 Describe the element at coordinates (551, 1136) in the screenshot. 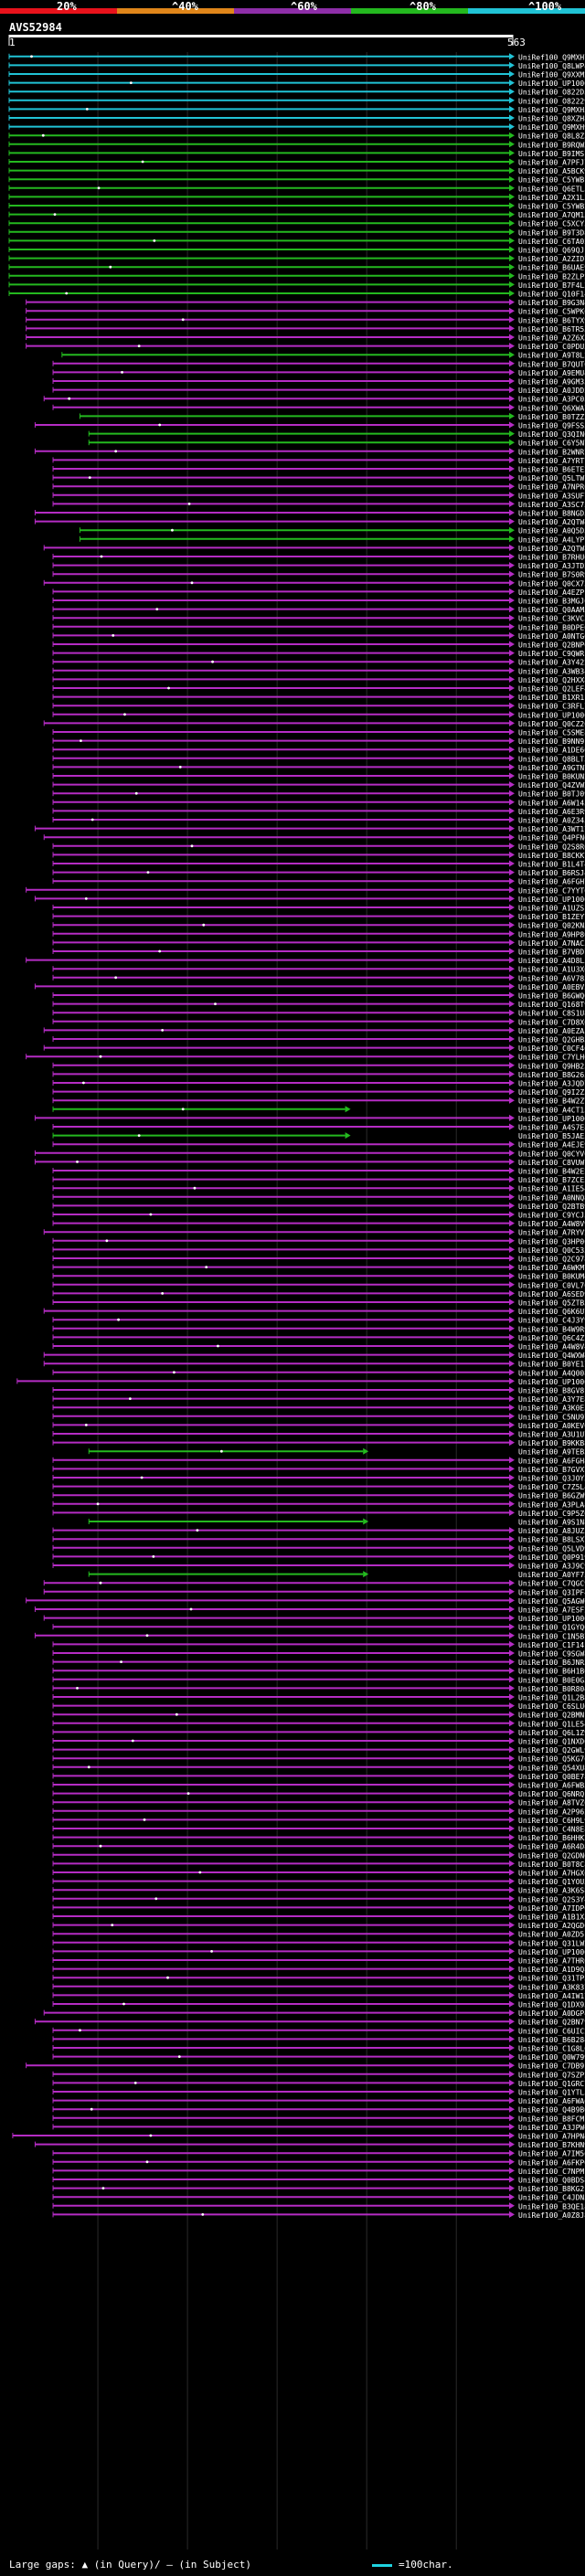

I see `hit-accession: UniRef100_B5JAE5` at that location.